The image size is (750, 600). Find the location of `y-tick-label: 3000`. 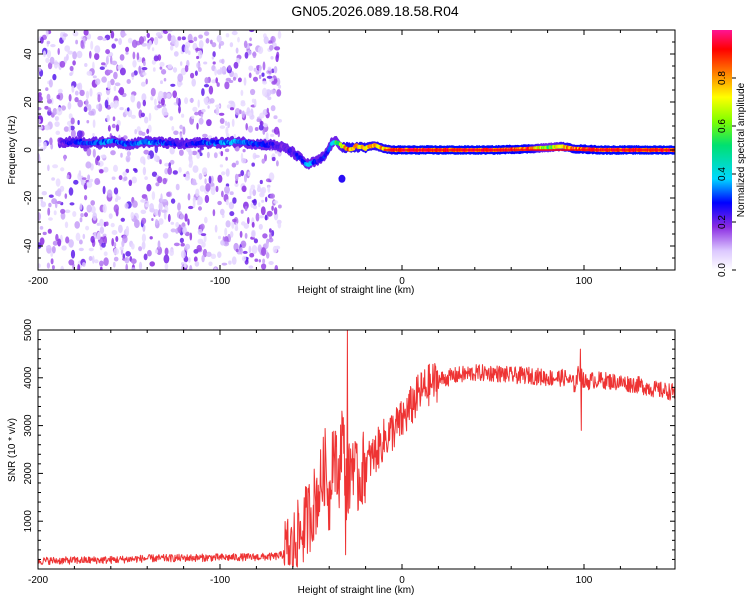

y-tick-label: 3000 is located at coordinates (28, 425).